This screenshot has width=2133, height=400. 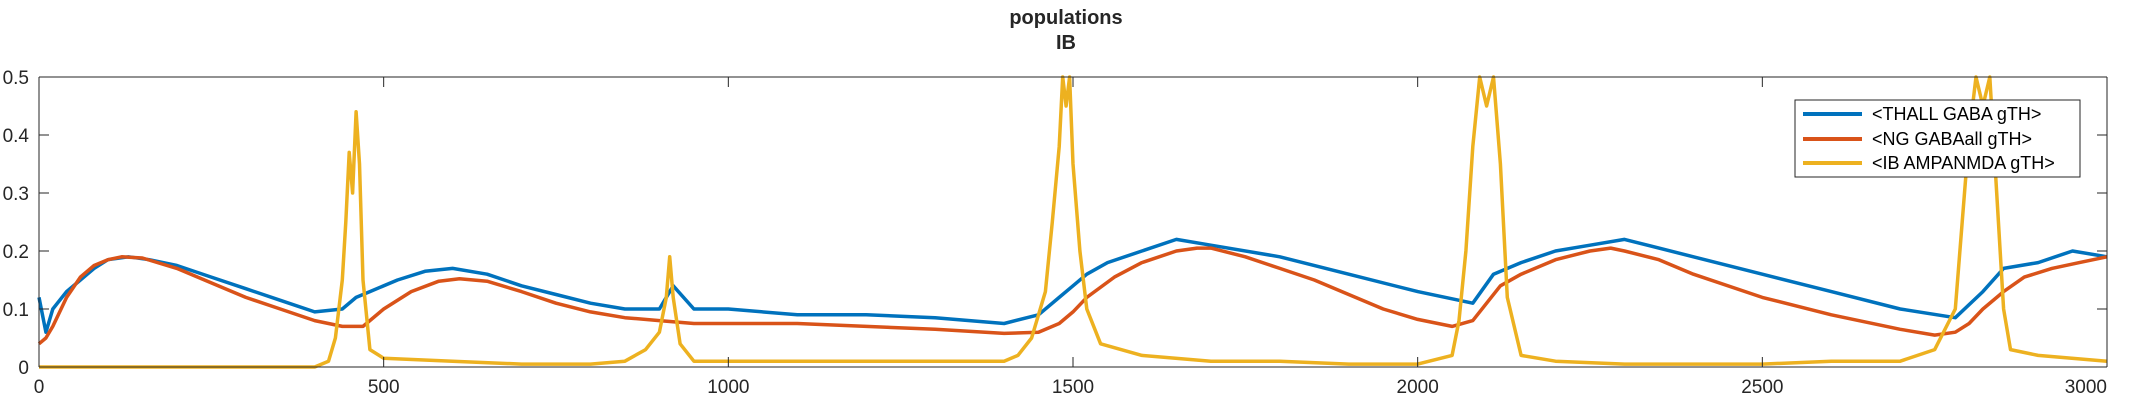 What do you see at coordinates (1956, 114) in the screenshot?
I see `legend-label-thall: <THALL GABA gTH>` at bounding box center [1956, 114].